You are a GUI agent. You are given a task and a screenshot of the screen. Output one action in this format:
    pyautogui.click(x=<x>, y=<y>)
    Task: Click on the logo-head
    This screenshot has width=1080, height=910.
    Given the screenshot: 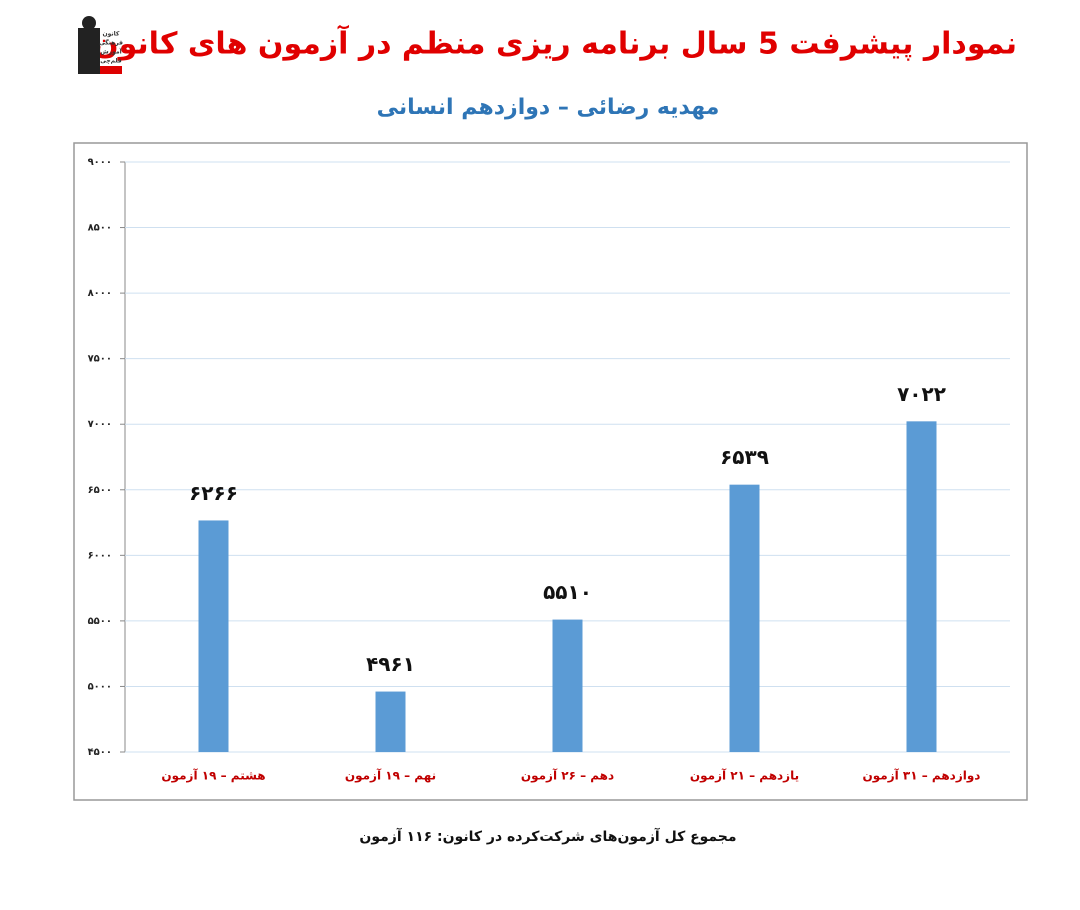 What is the action you would take?
    pyautogui.click(x=89, y=23)
    